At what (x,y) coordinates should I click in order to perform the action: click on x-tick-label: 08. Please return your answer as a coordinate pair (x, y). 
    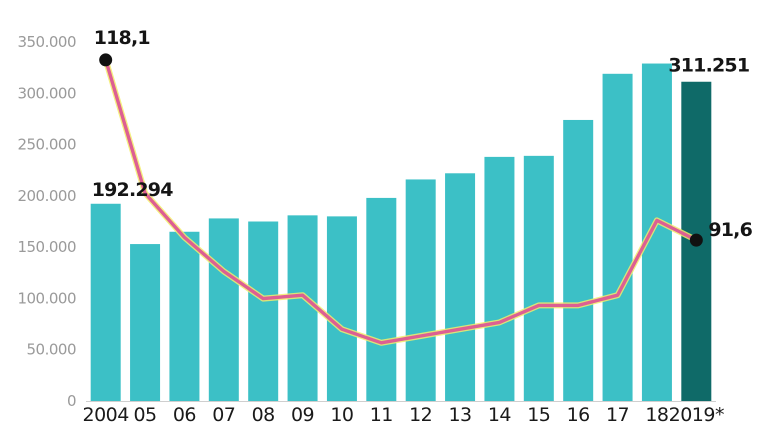
    Looking at the image, I should click on (263, 415).